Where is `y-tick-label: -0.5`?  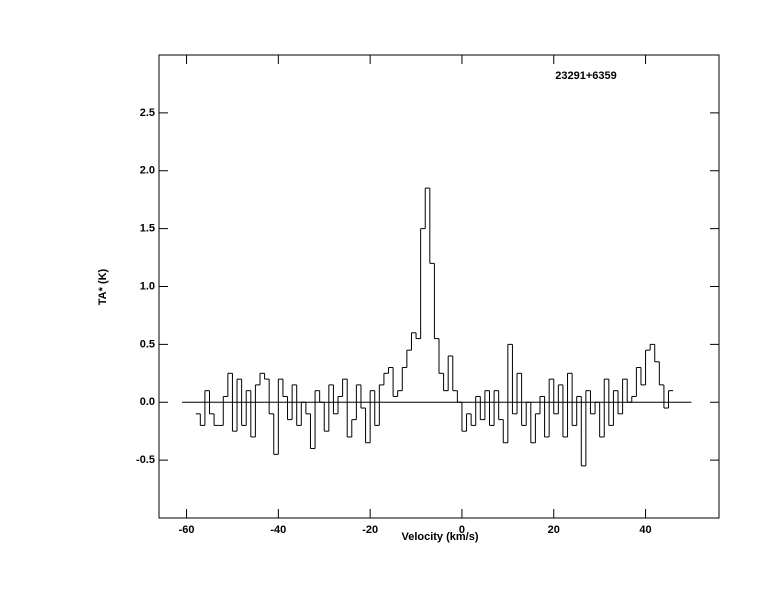
y-tick-label: -0.5 is located at coordinates (145, 460).